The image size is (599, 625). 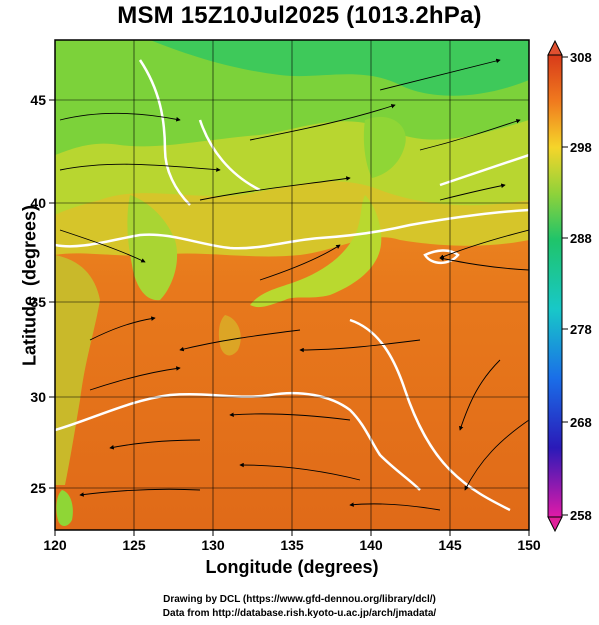 I want to click on colorbar-label: 308, so click(x=581, y=57).